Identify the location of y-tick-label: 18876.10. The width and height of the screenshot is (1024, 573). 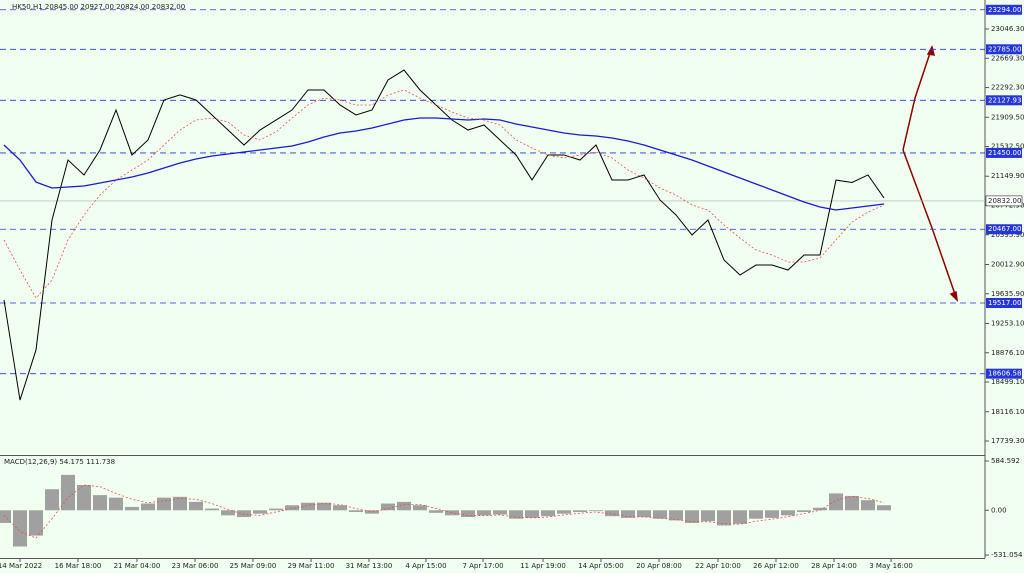
(1007, 353).